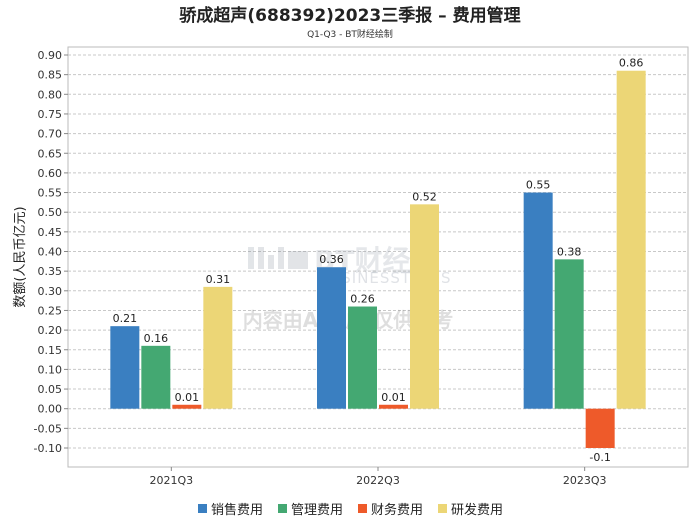 Image resolution: width=700 pixels, height=524 pixels. What do you see at coordinates (50, 94) in the screenshot?
I see `y-tick-label: 0.80` at bounding box center [50, 94].